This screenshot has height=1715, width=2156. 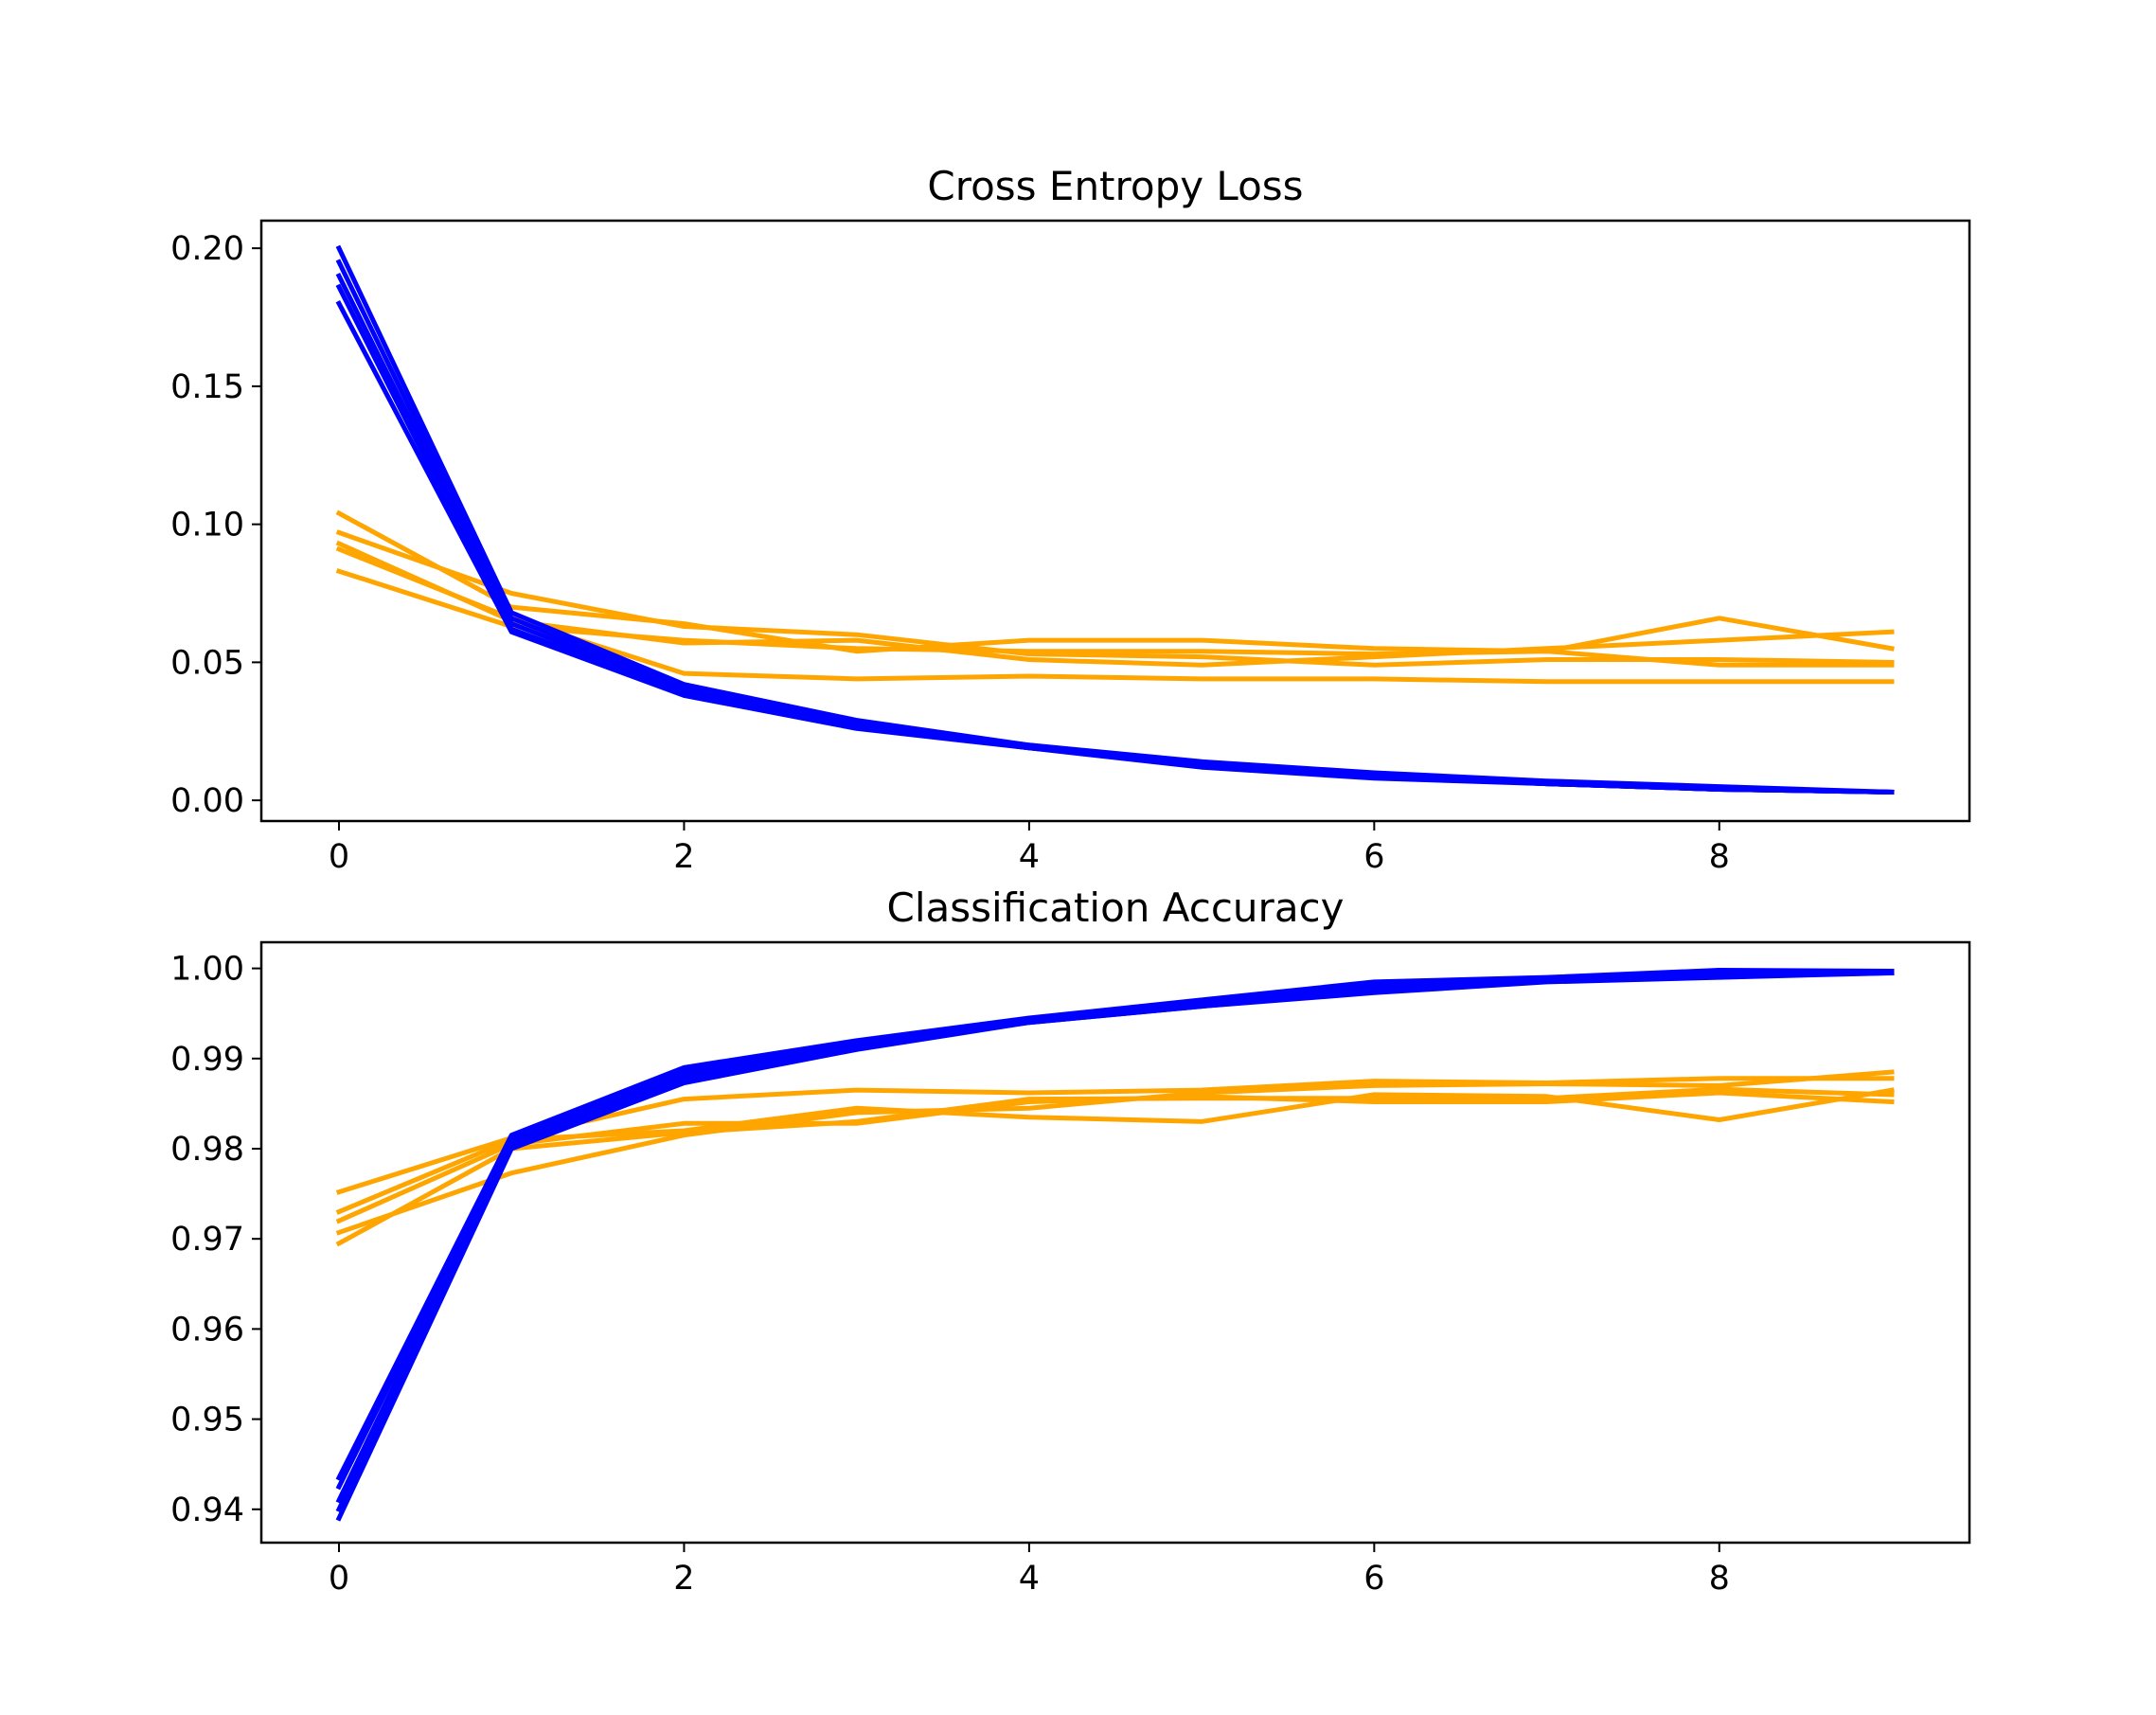 I want to click on y-tick-label: 0.97, so click(x=207, y=1240).